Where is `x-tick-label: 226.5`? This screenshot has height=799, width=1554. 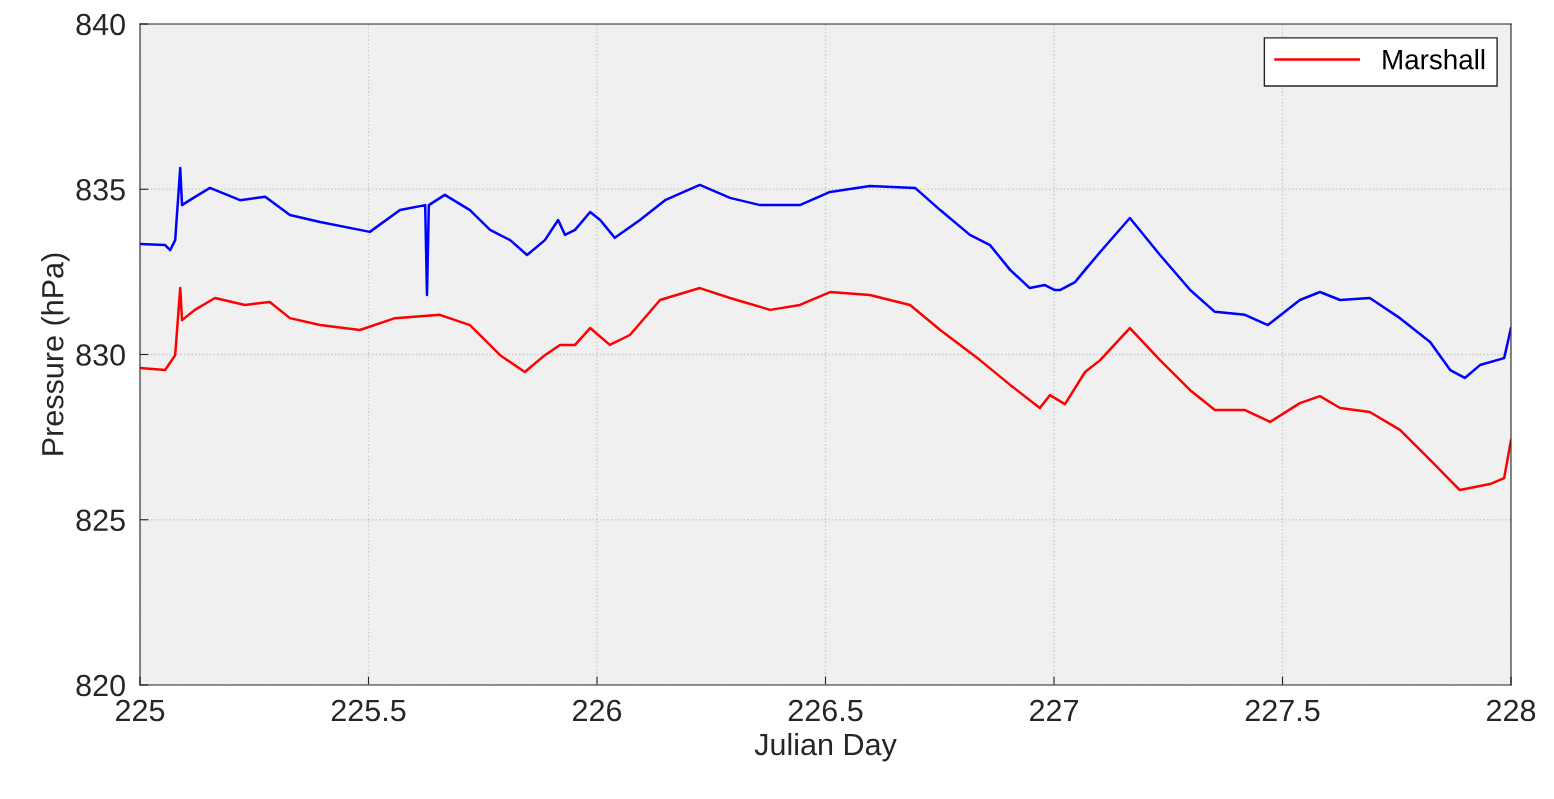
x-tick-label: 226.5 is located at coordinates (825, 710).